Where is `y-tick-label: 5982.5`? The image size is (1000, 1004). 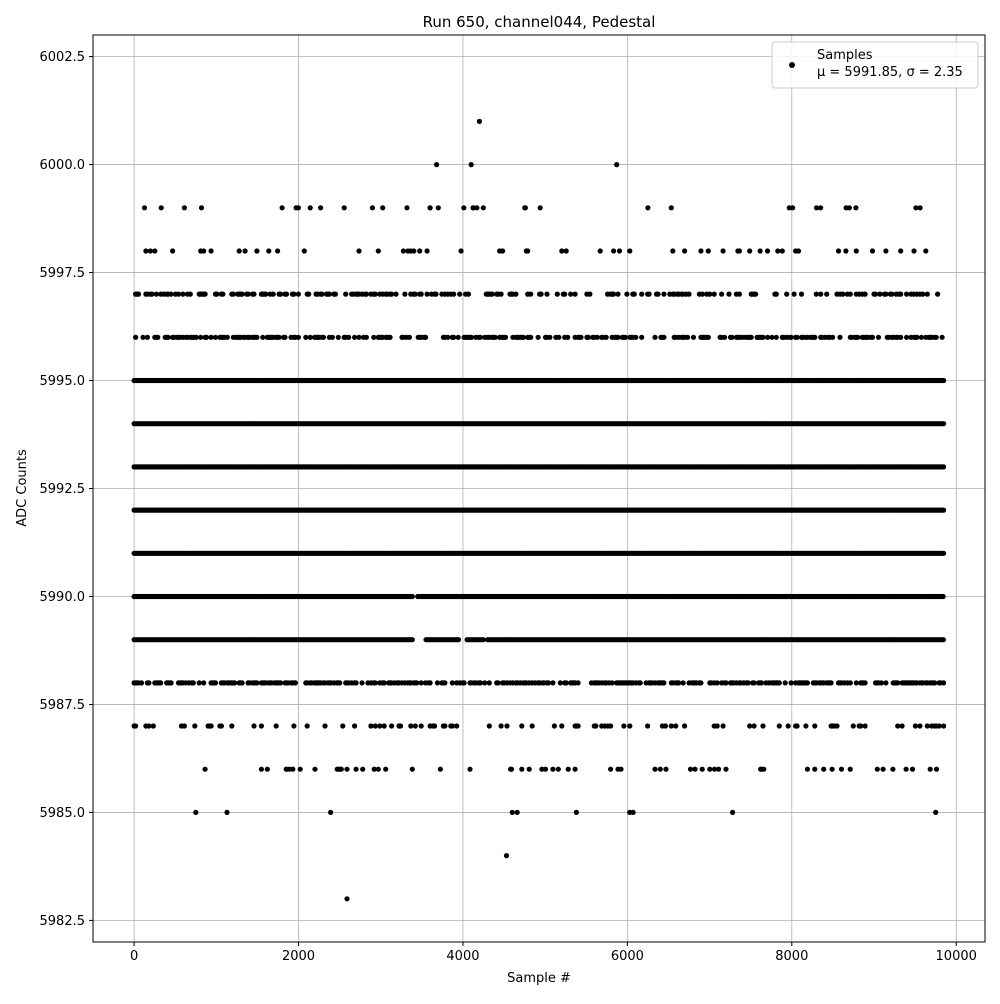 y-tick-label: 5982.5 is located at coordinates (63, 921).